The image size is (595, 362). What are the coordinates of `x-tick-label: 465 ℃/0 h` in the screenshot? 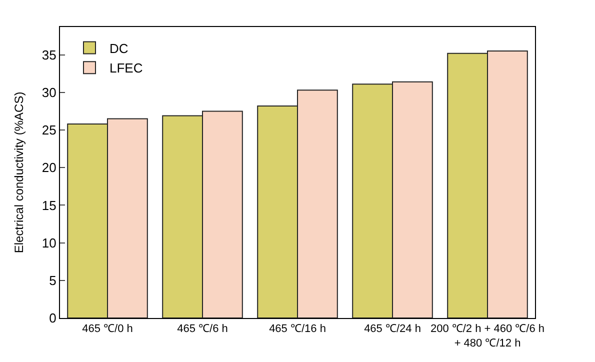 It's located at (107, 329).